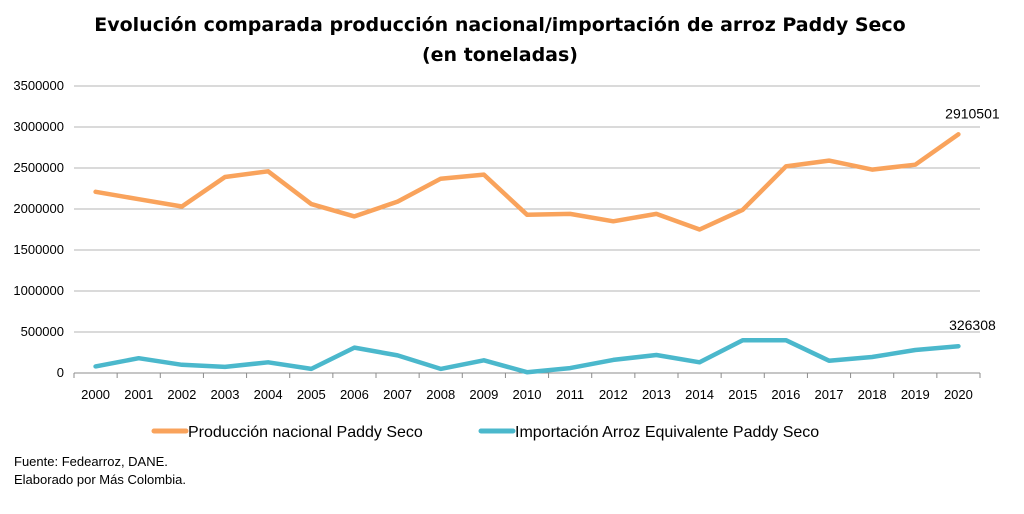  I want to click on x-tick-label: 2012, so click(613, 394).